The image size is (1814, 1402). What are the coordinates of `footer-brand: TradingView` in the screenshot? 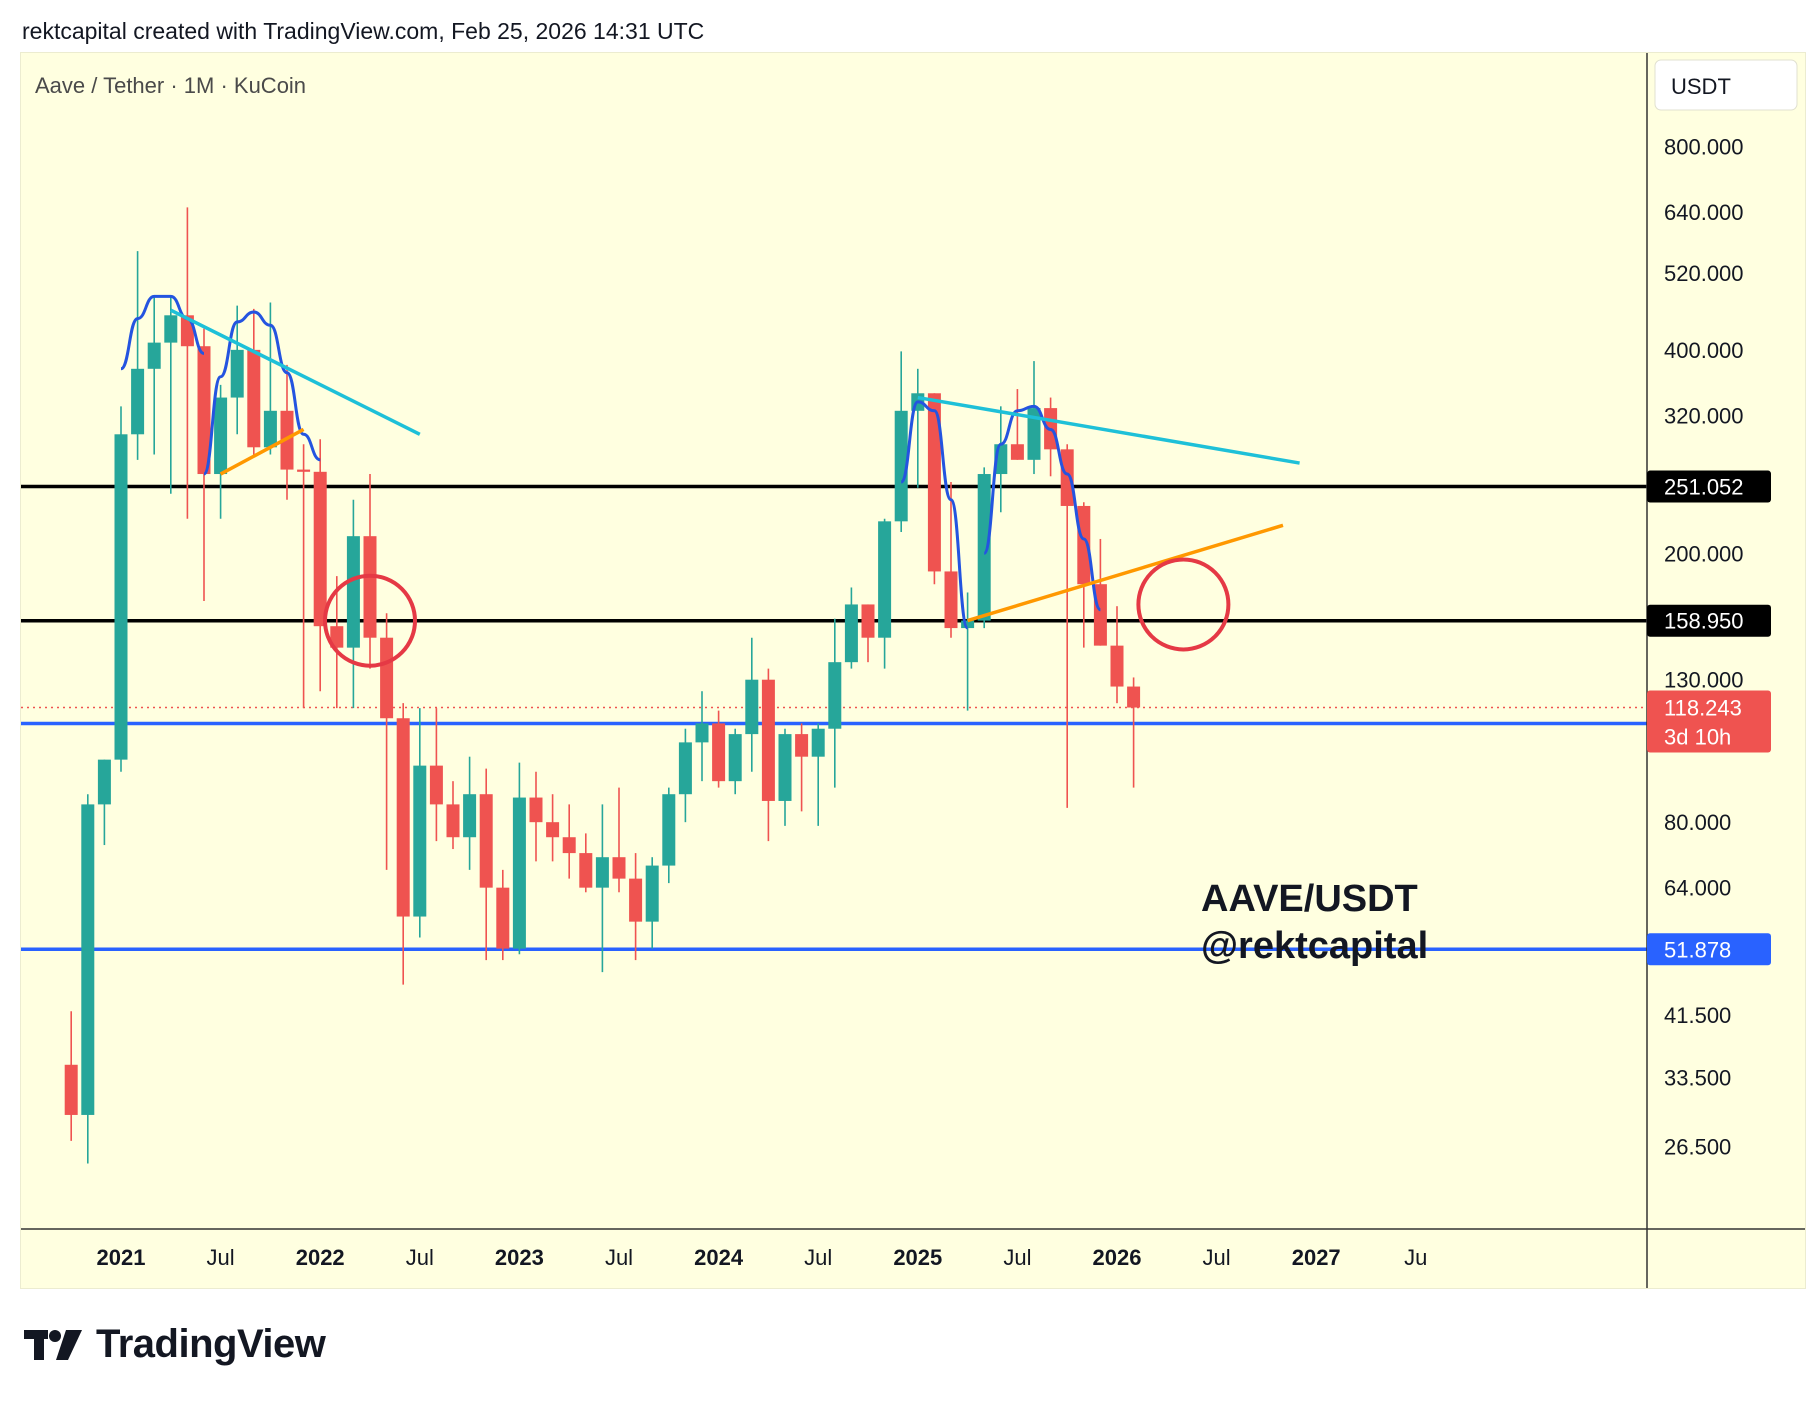 It's located at (211, 1344).